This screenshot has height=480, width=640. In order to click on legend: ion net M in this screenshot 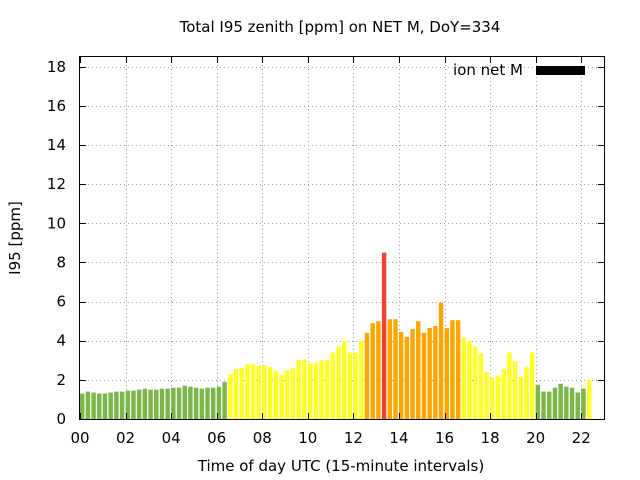, I will do `click(519, 70)`.